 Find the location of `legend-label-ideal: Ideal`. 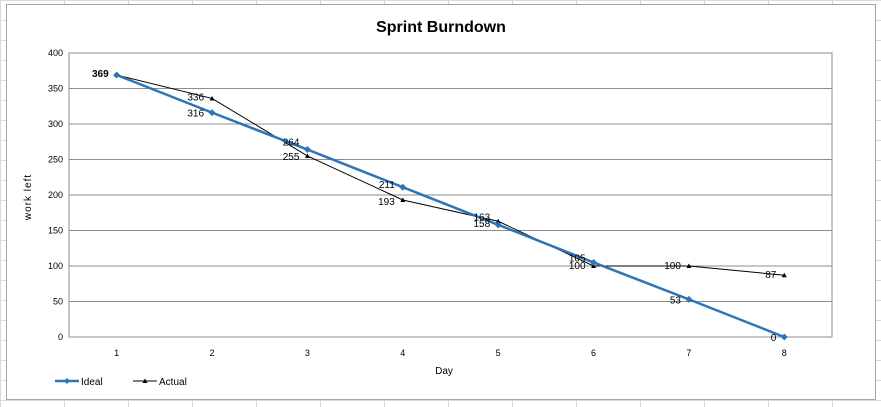

legend-label-ideal: Ideal is located at coordinates (92, 382).